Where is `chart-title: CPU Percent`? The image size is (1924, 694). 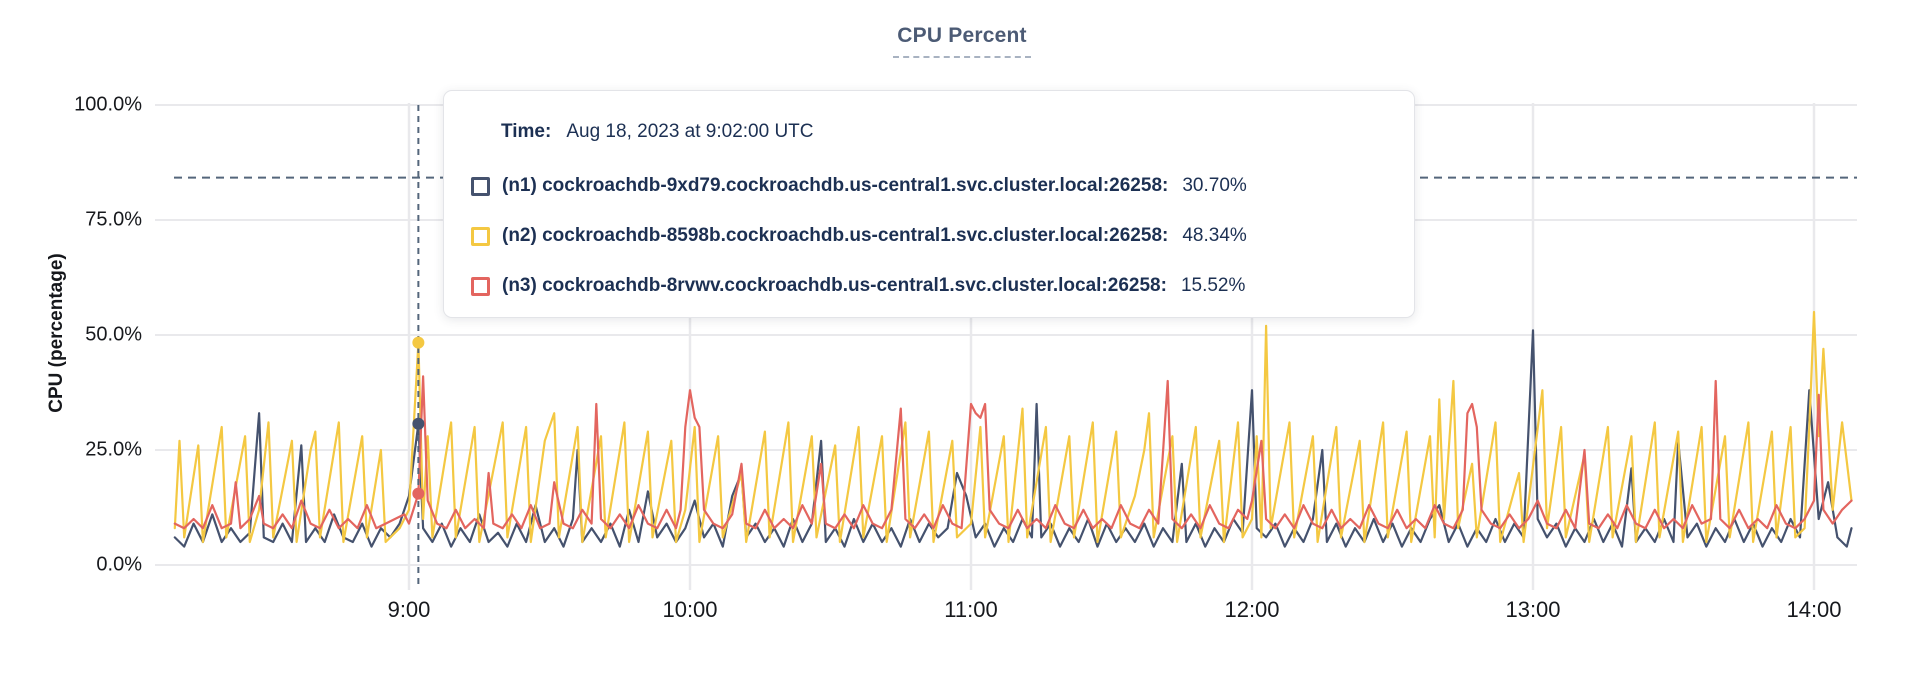
chart-title: CPU Percent is located at coordinates (962, 41).